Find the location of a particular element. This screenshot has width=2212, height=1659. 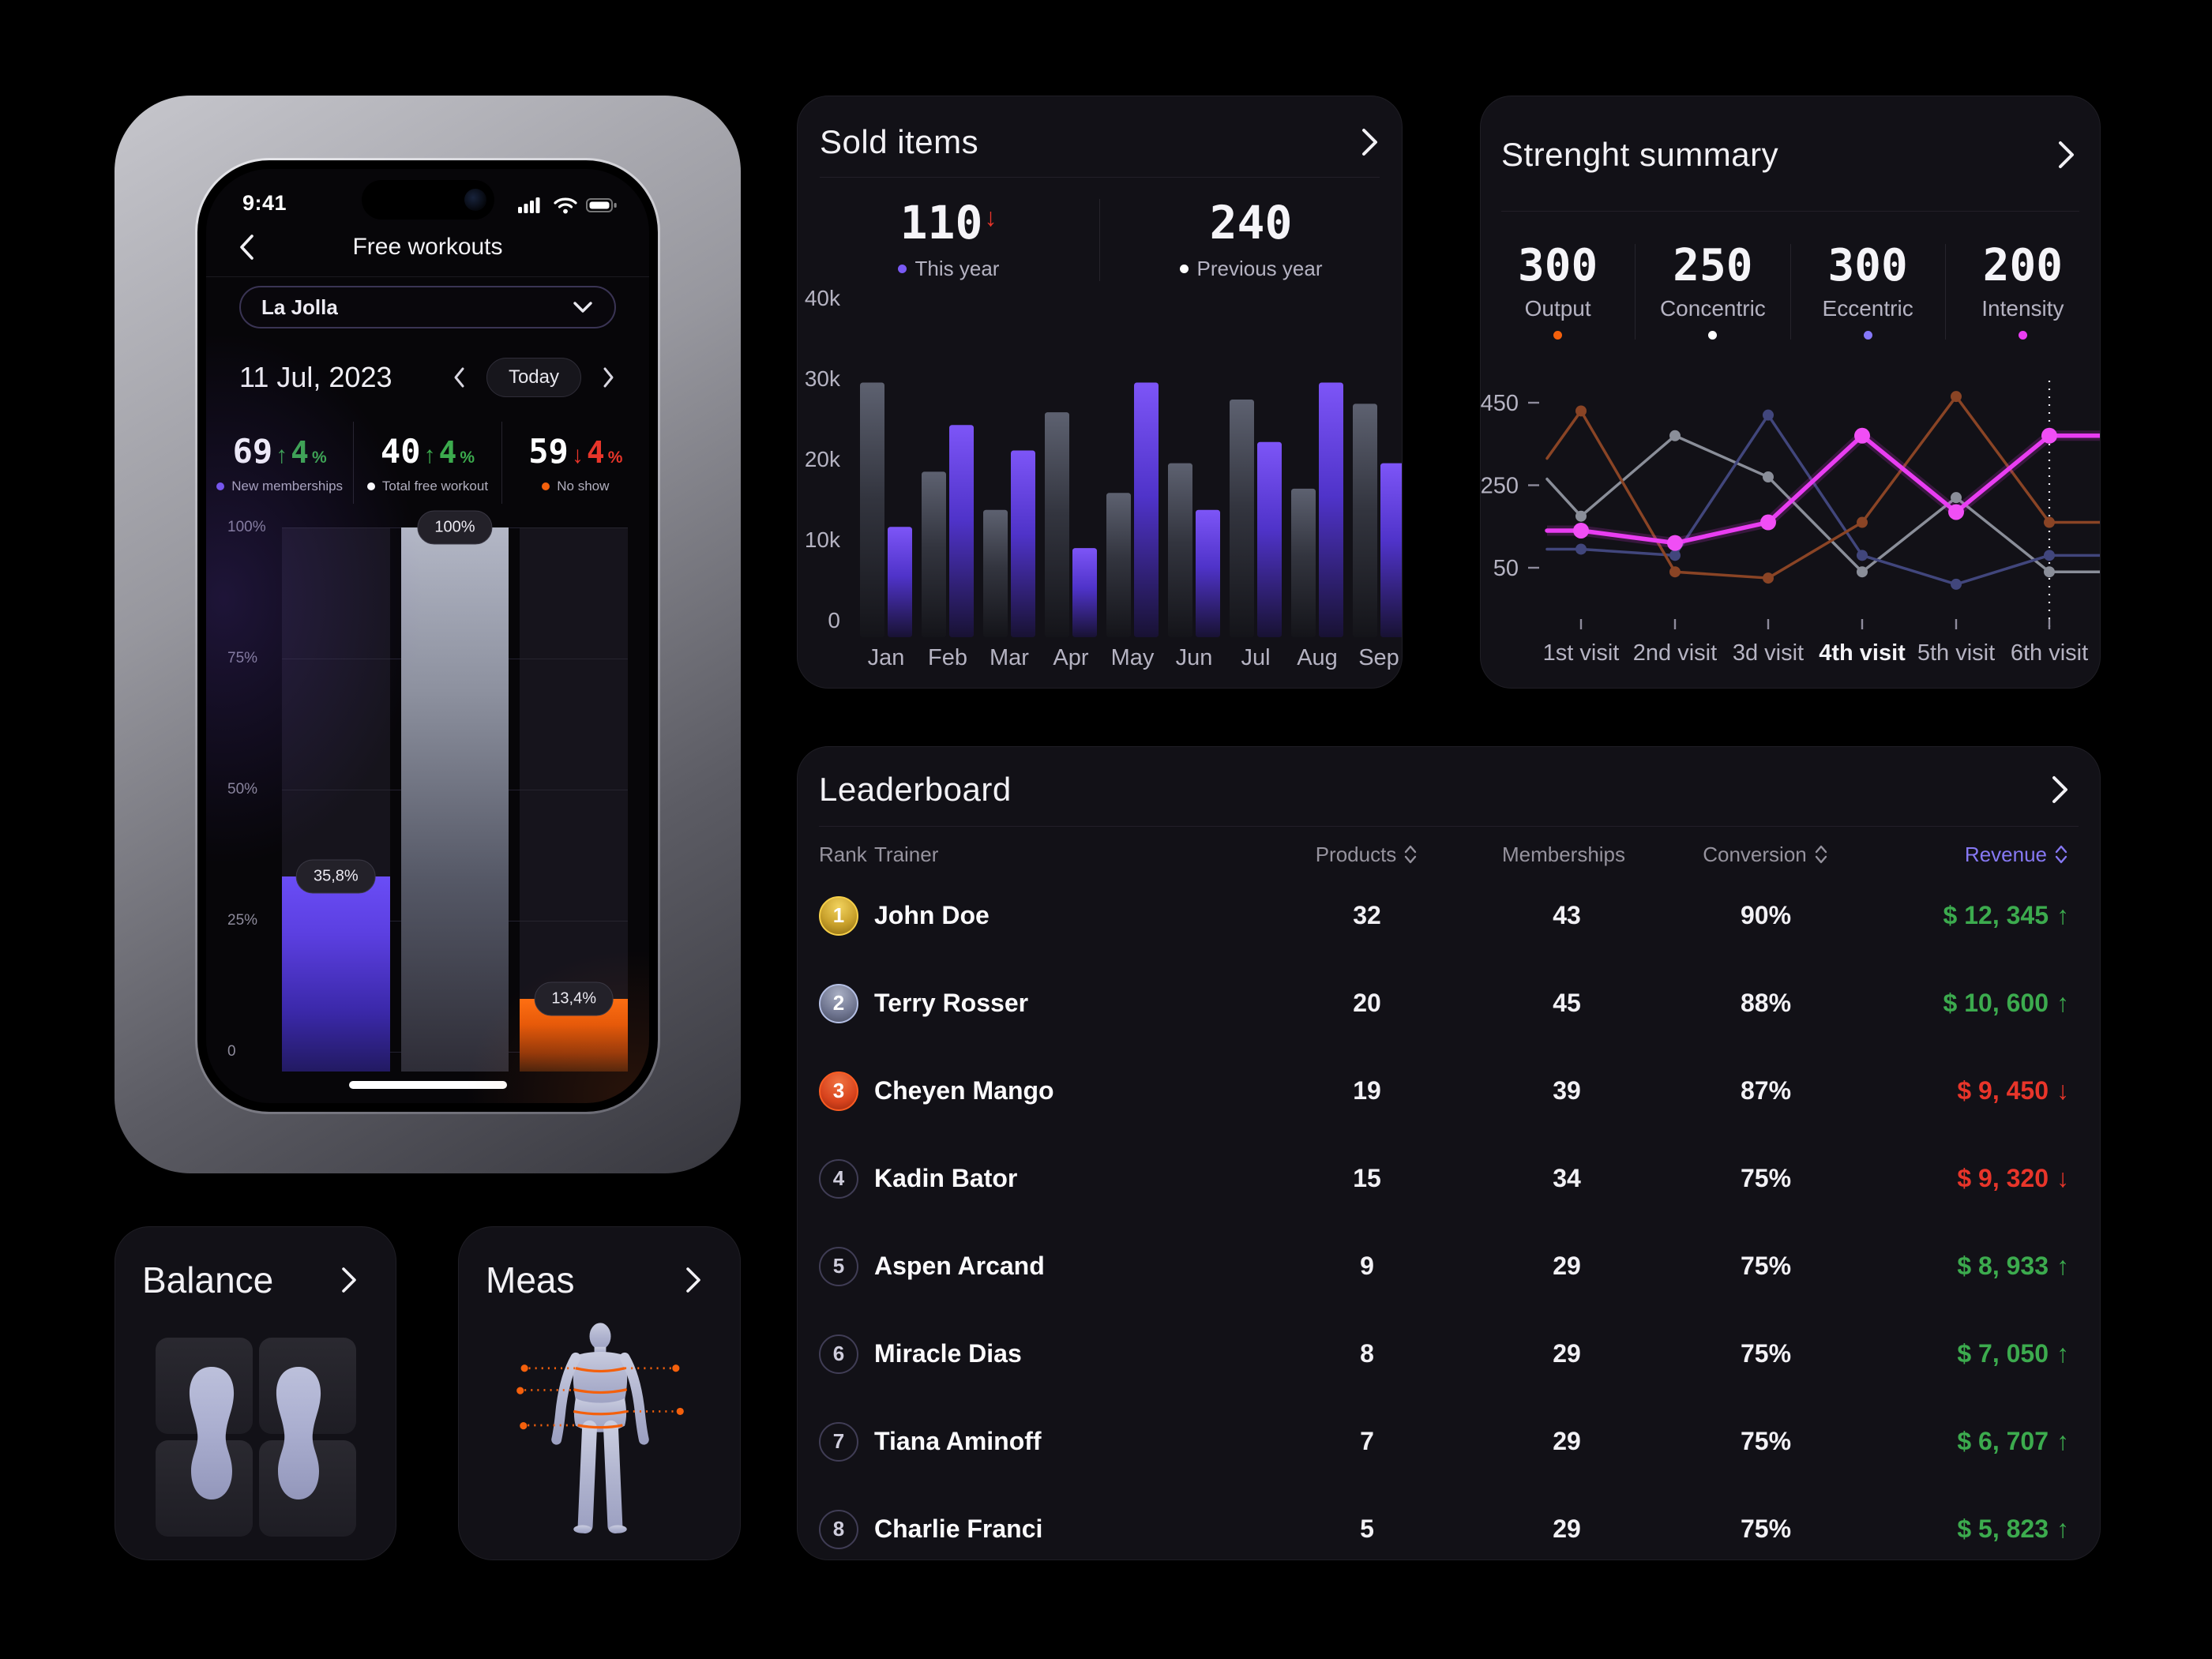

column-header-conversion: Conversion is located at coordinates (1765, 855).